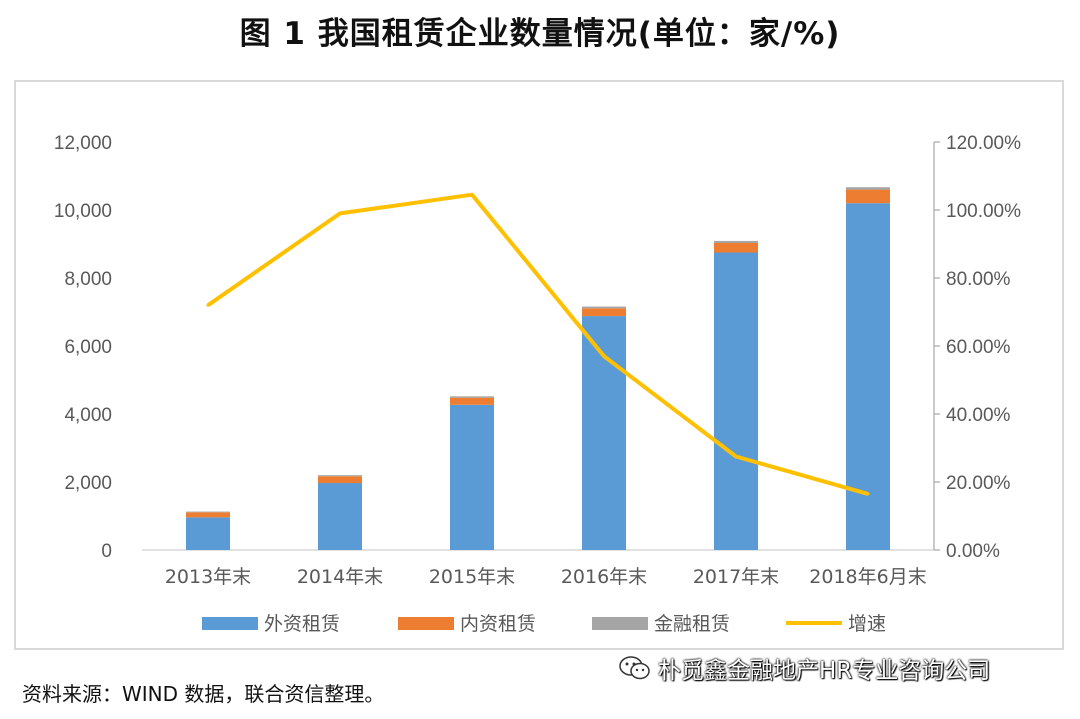 Image resolution: width=1080 pixels, height=719 pixels. Describe the element at coordinates (88, 415) in the screenshot. I see `y-left-tick-label: 4,000` at that location.